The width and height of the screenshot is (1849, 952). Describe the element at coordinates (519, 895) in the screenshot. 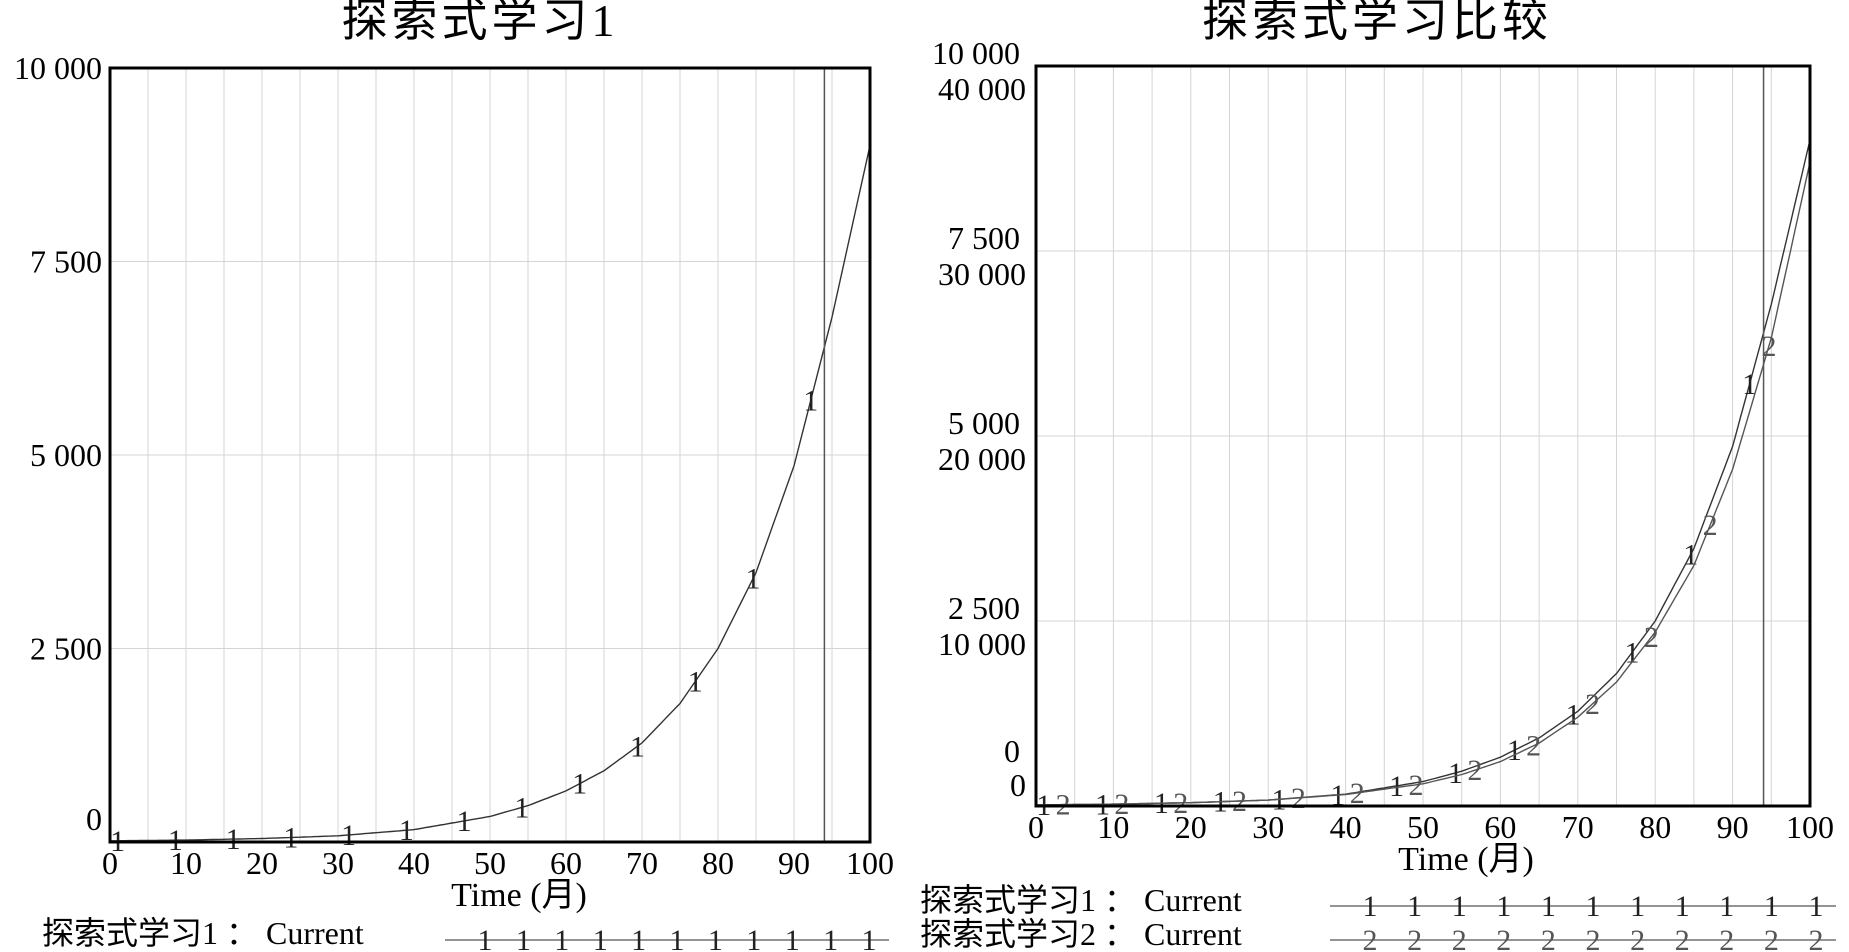

I see `left-chart-x-axis-label: Time (月)` at that location.